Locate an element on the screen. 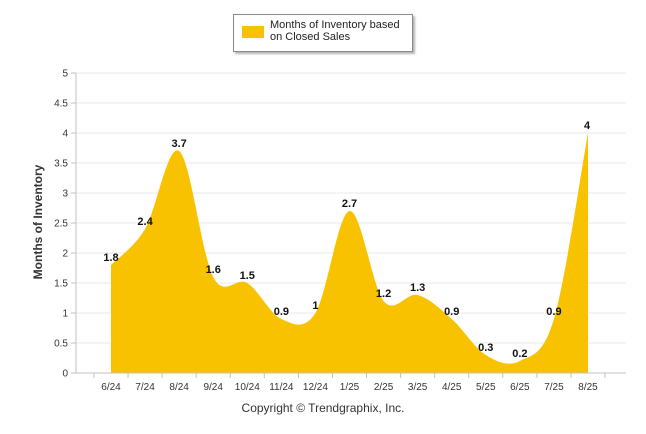 Image resolution: width=646 pixels, height=434 pixels. x-tick-label: 7/24 is located at coordinates (145, 387).